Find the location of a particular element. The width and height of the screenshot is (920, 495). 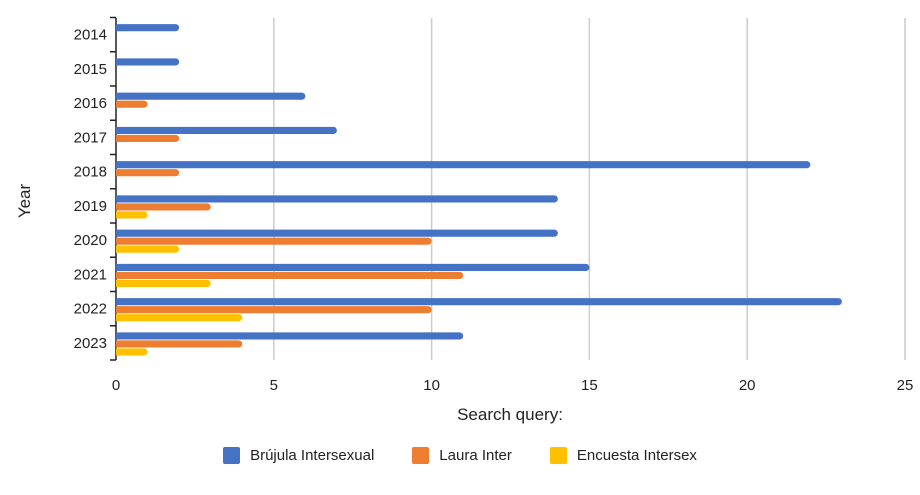

bar-encuesta-intersex-2023 is located at coordinates (132, 352).